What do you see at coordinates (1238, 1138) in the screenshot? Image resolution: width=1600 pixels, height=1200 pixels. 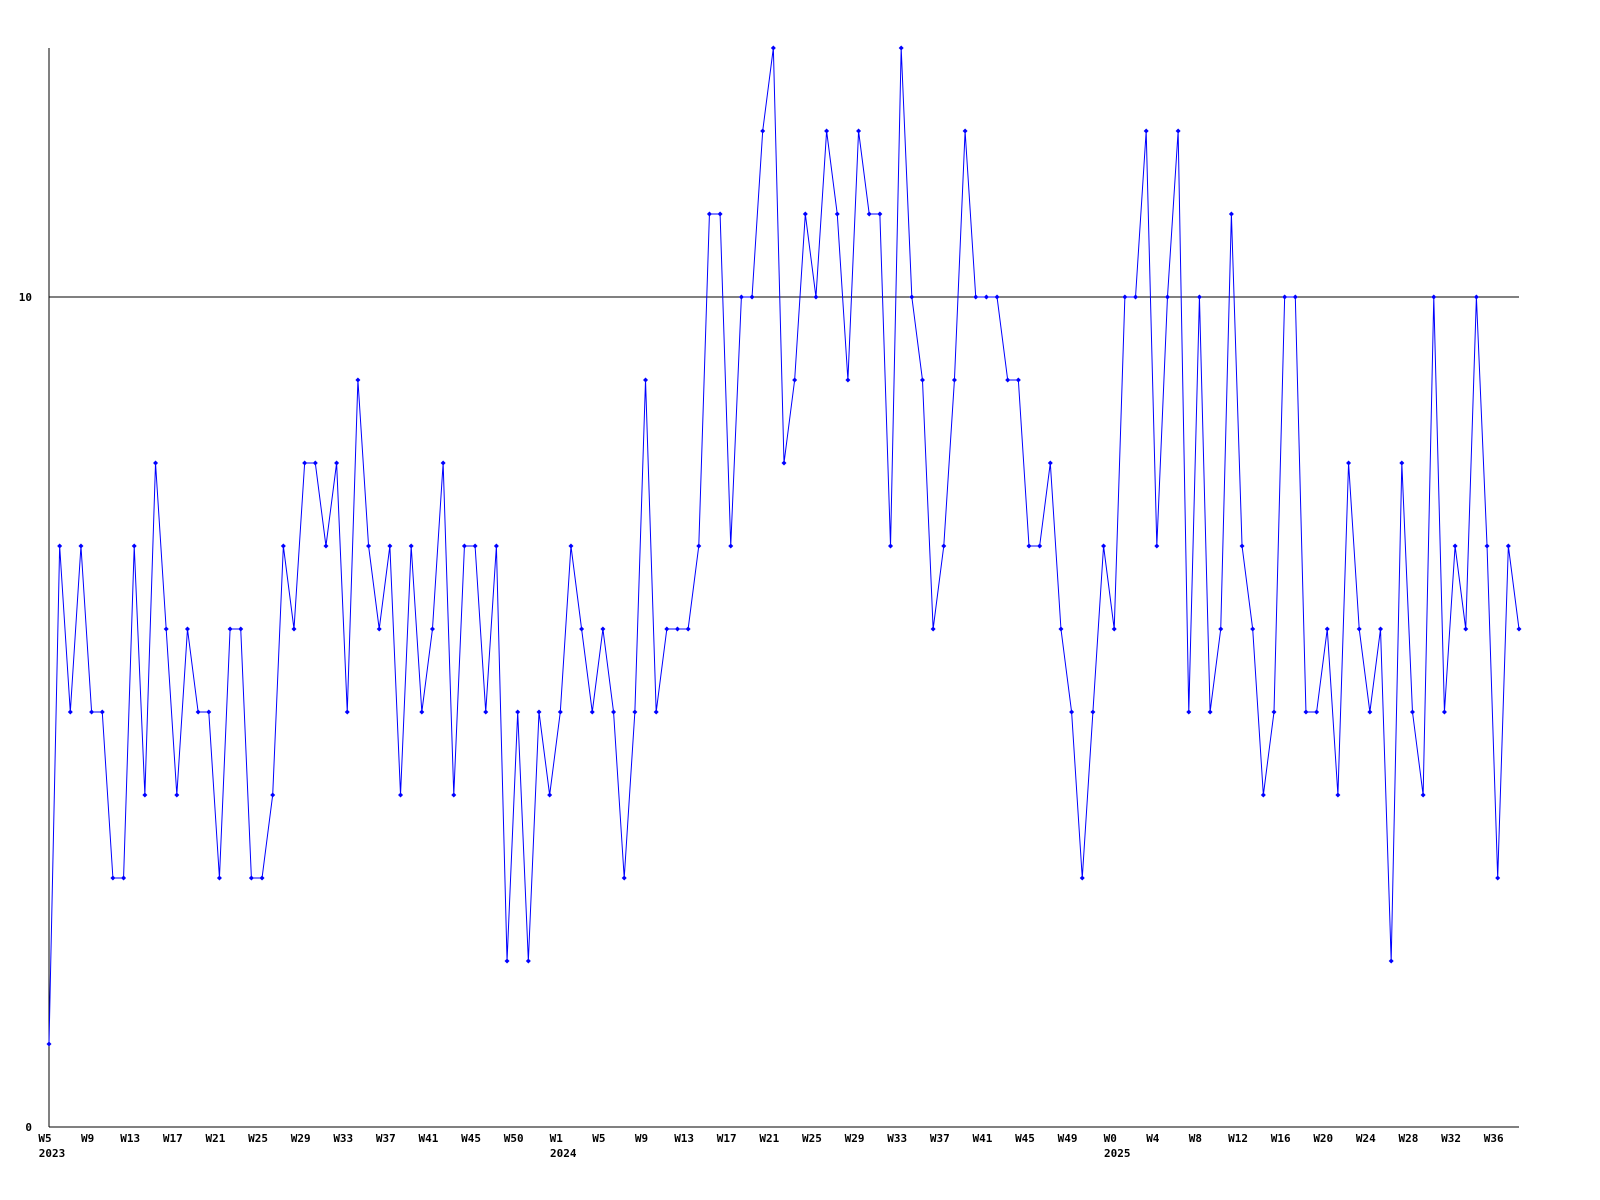 I see `x-tick-label: W12` at bounding box center [1238, 1138].